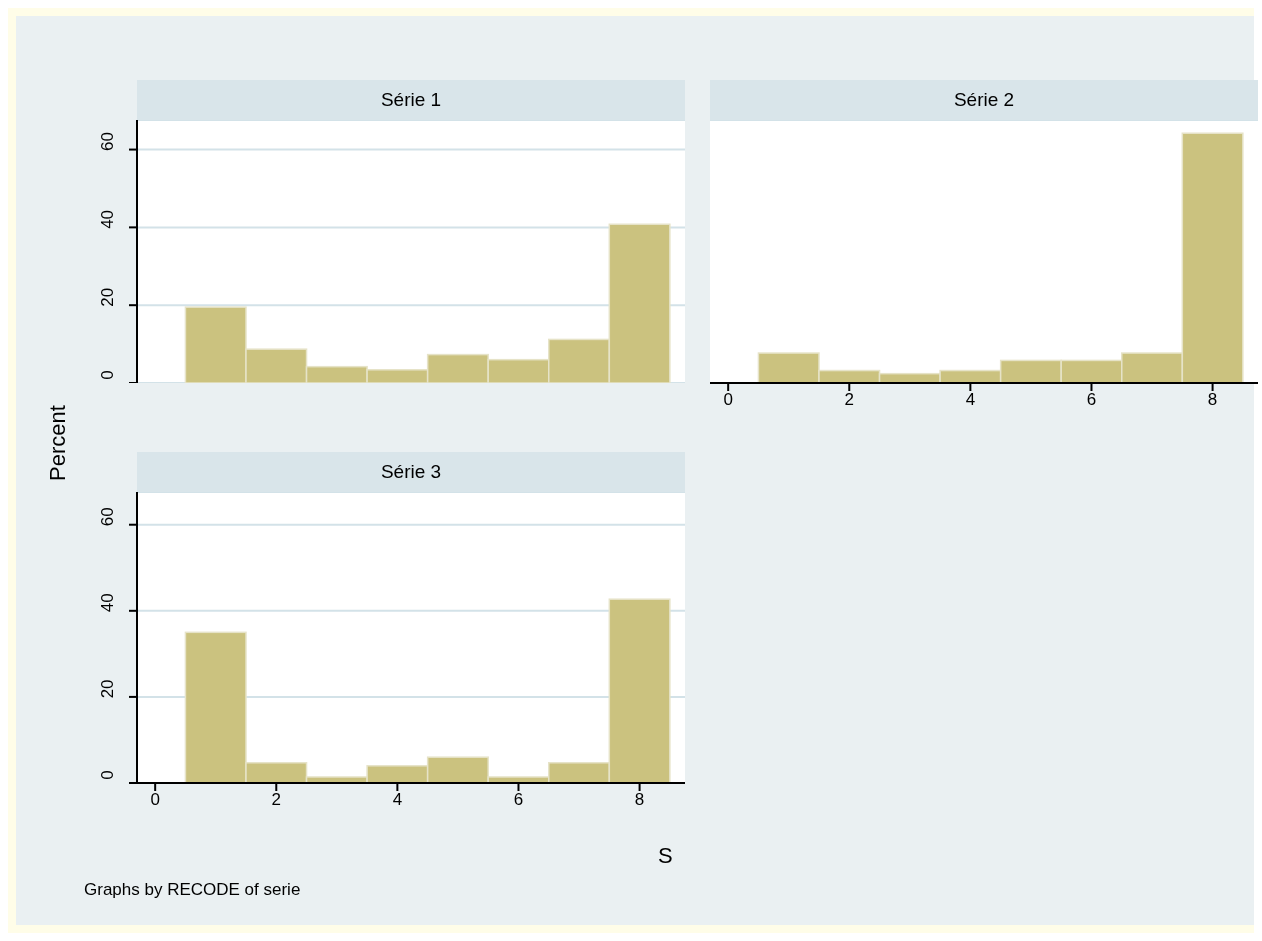 The width and height of the screenshot is (1262, 941). What do you see at coordinates (411, 472) in the screenshot?
I see `chart-title: Série 3` at bounding box center [411, 472].